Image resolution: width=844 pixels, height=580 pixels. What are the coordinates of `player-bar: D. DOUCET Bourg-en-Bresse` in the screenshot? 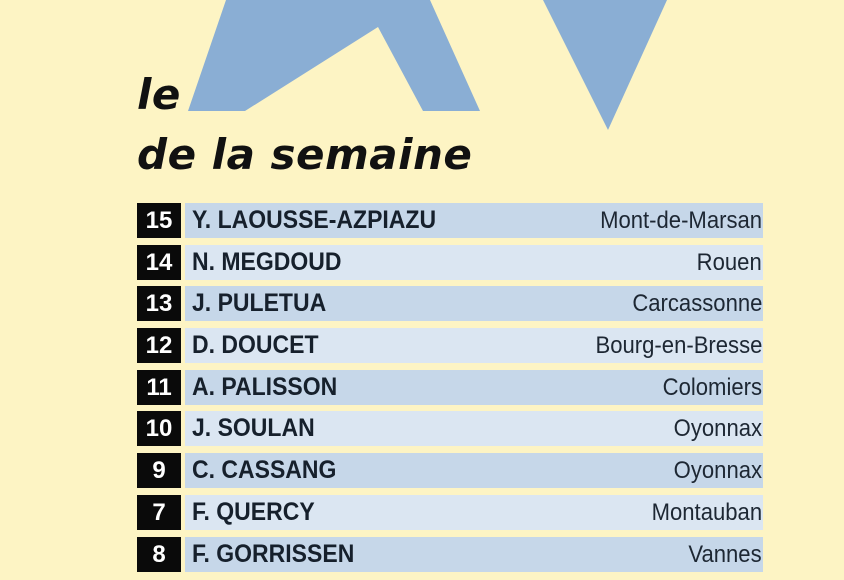 It's located at (474, 346).